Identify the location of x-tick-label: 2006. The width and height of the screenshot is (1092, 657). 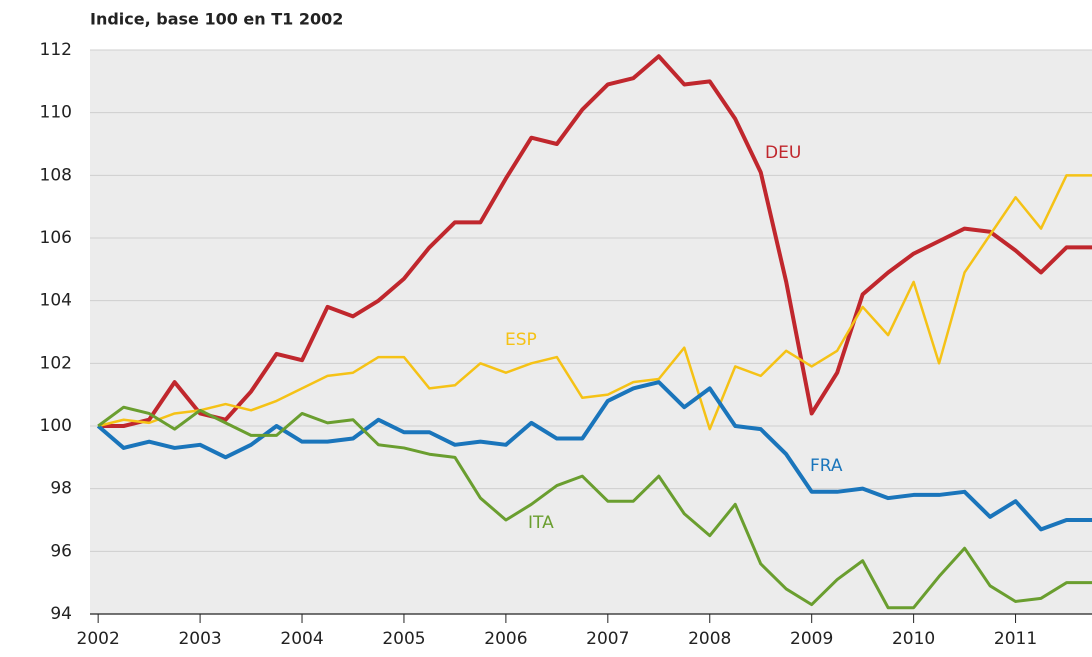
(505, 639).